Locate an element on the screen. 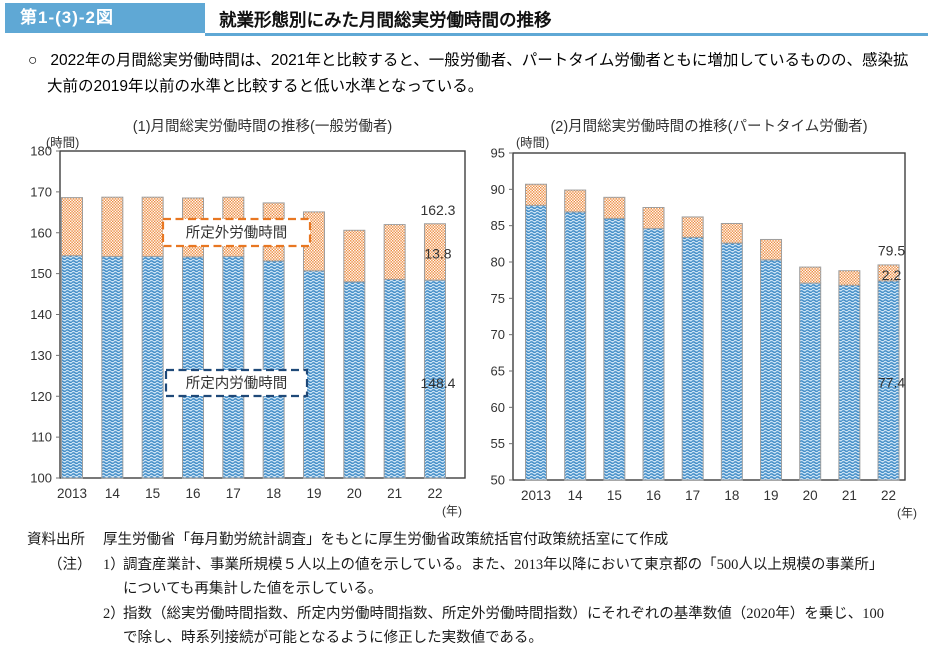 The width and height of the screenshot is (933, 652). annotation-value: 2.2 is located at coordinates (892, 275).